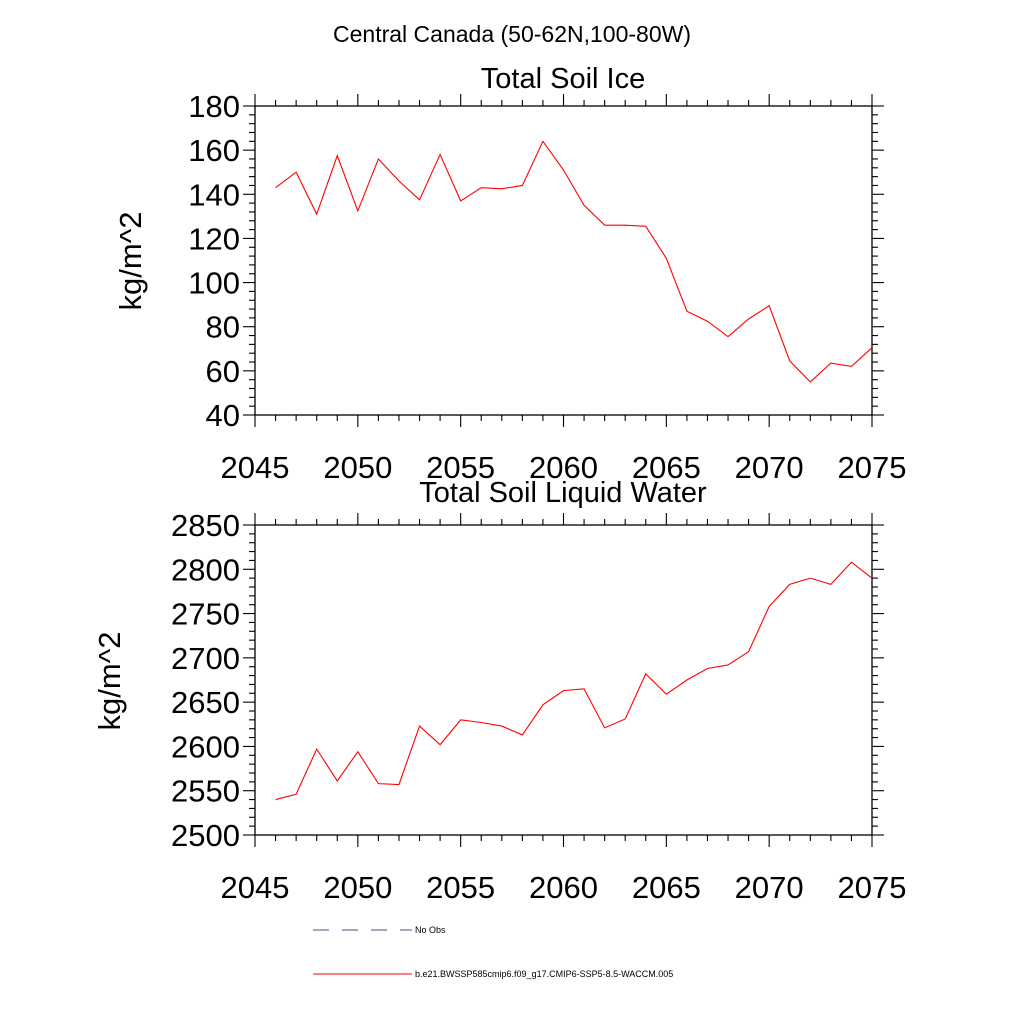 The height and width of the screenshot is (1024, 1024). What do you see at coordinates (205, 791) in the screenshot?
I see `y-tick-label: 2550` at bounding box center [205, 791].